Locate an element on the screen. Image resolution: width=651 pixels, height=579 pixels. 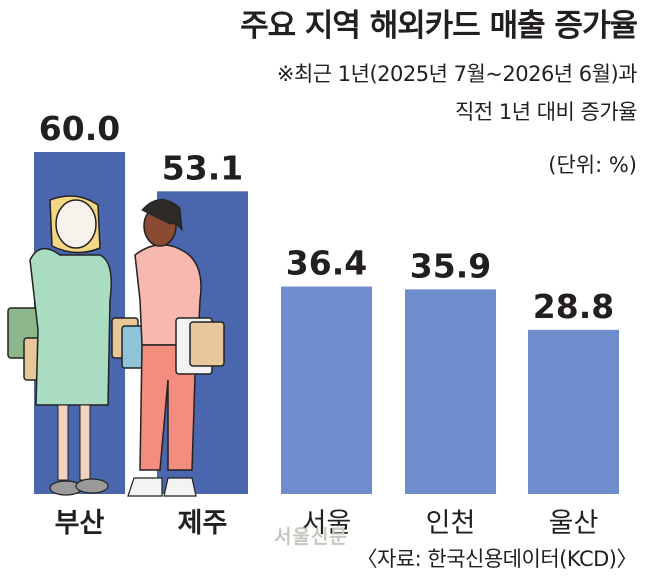
value-label-서울: 36.4 is located at coordinates (326, 263).